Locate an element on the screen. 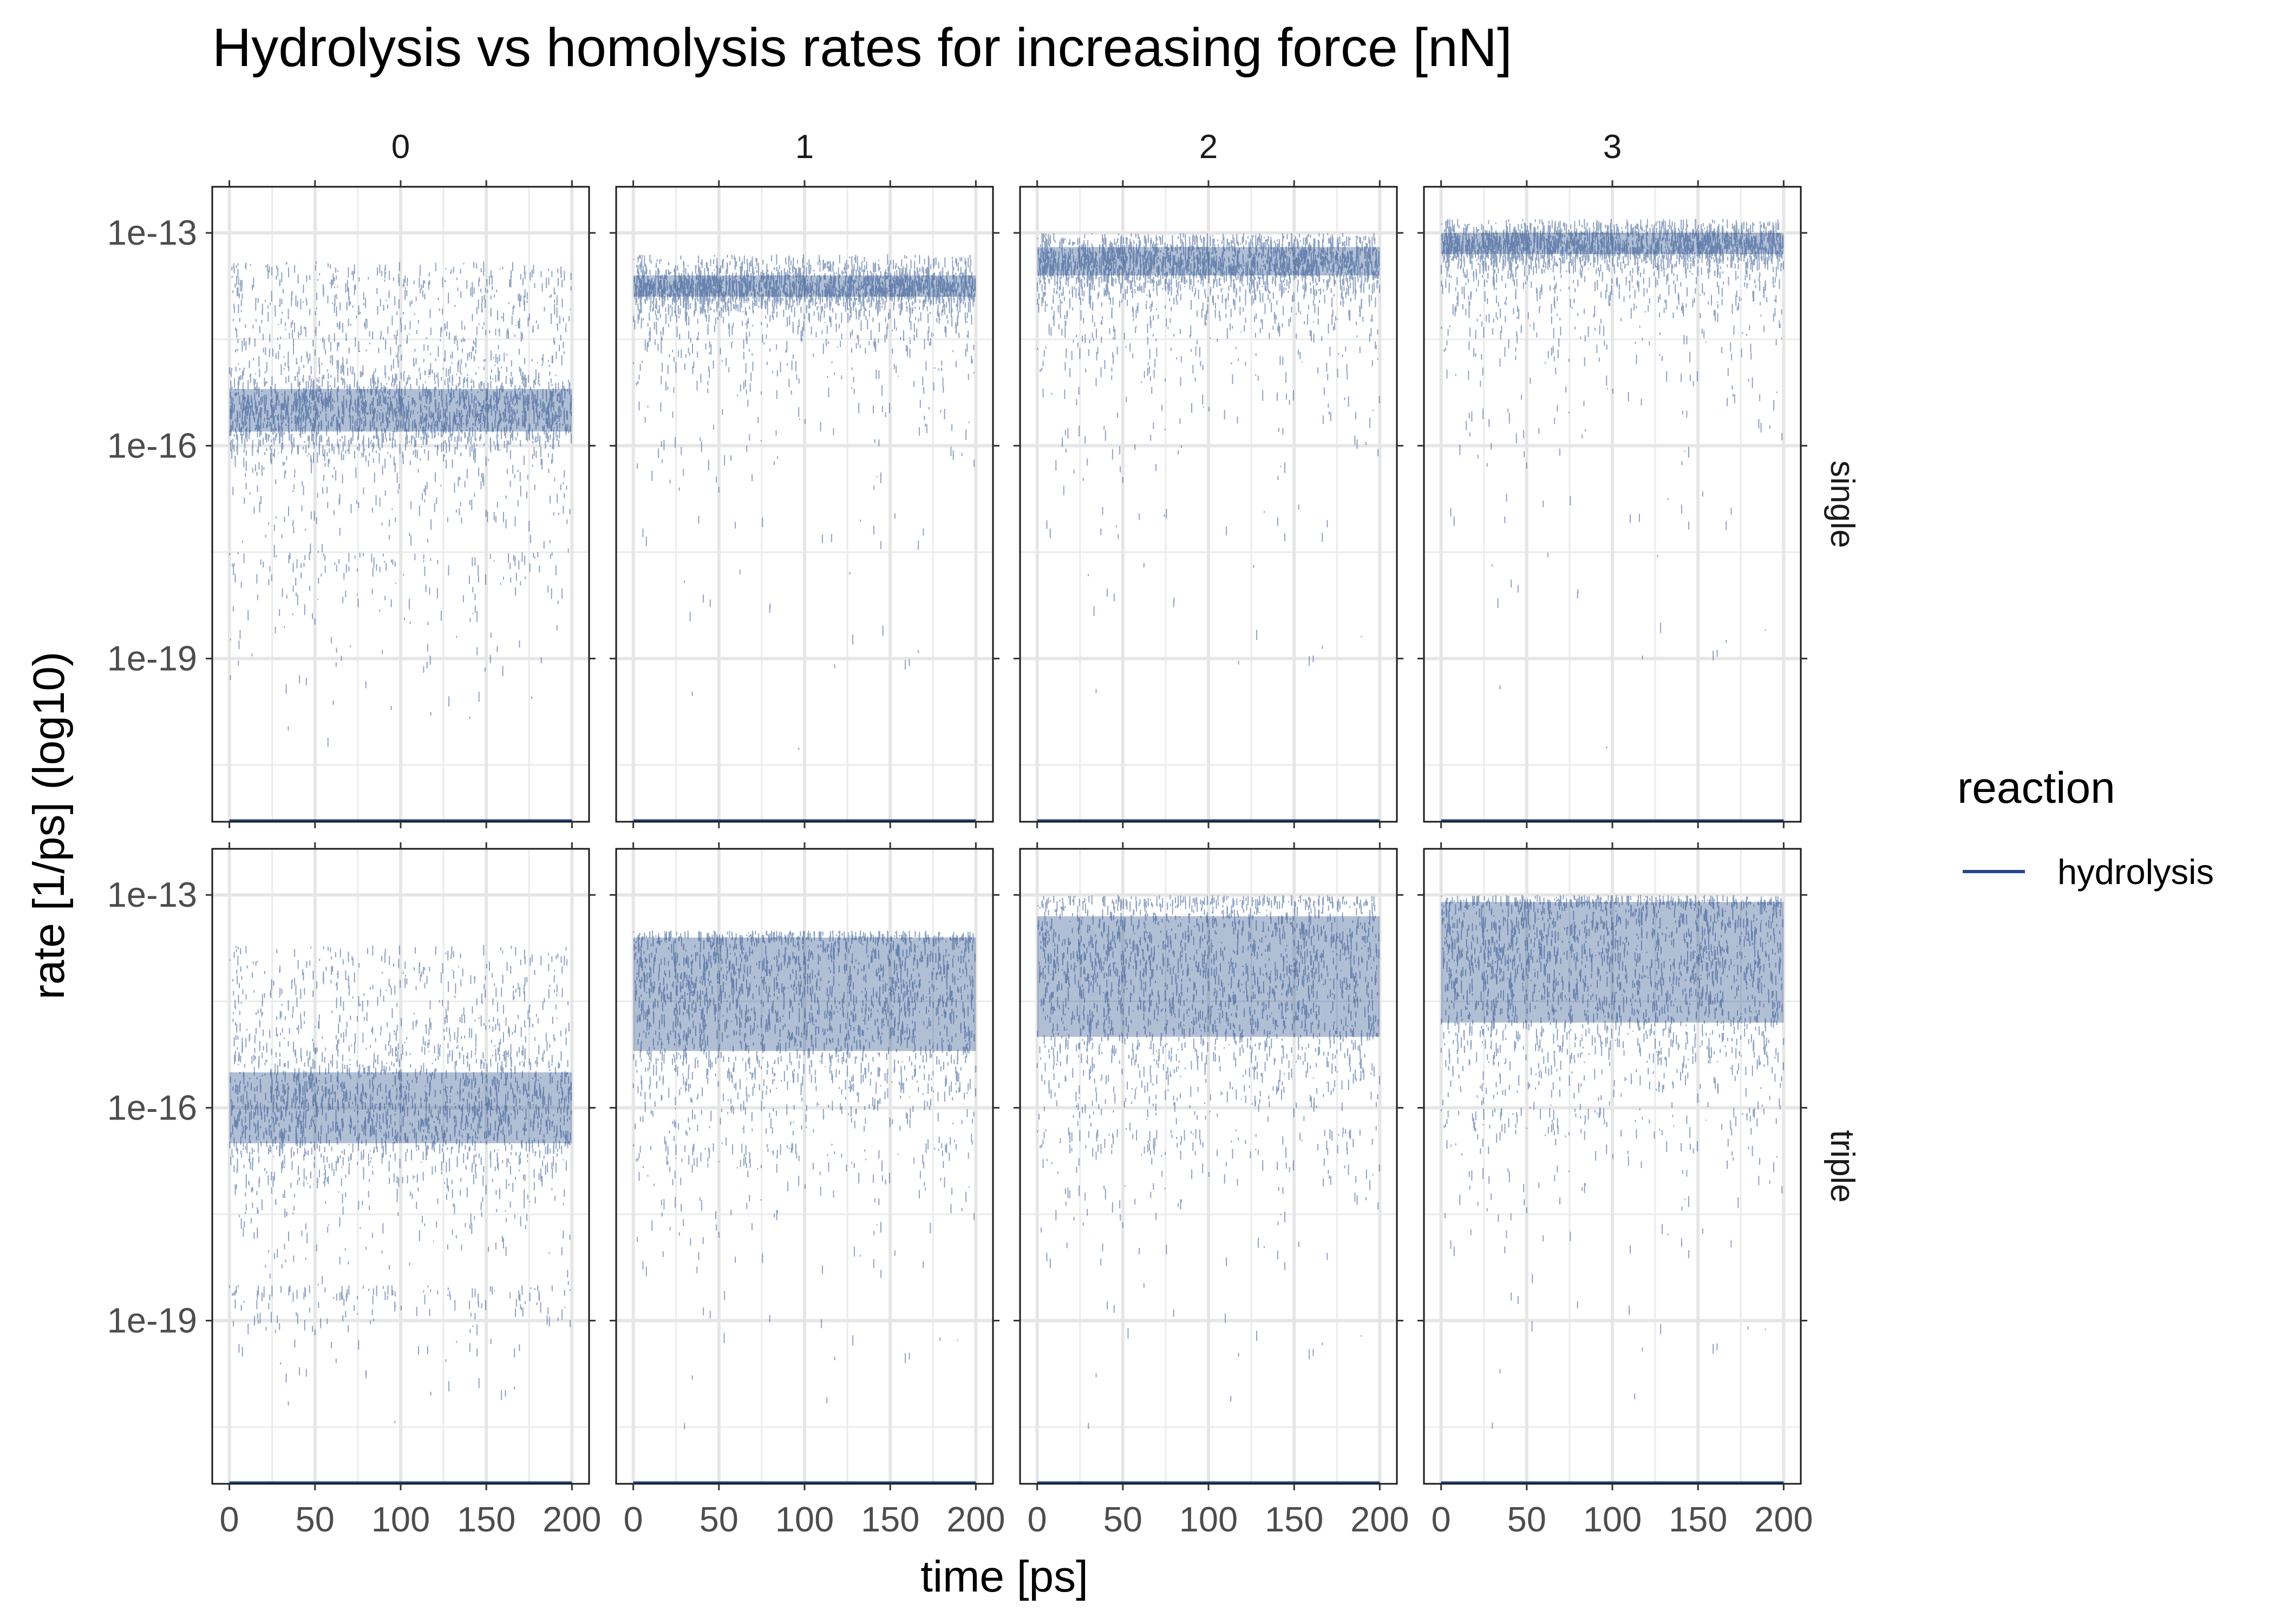 The image size is (2274, 1624). strip-label-triple: triple is located at coordinates (1843, 1166).